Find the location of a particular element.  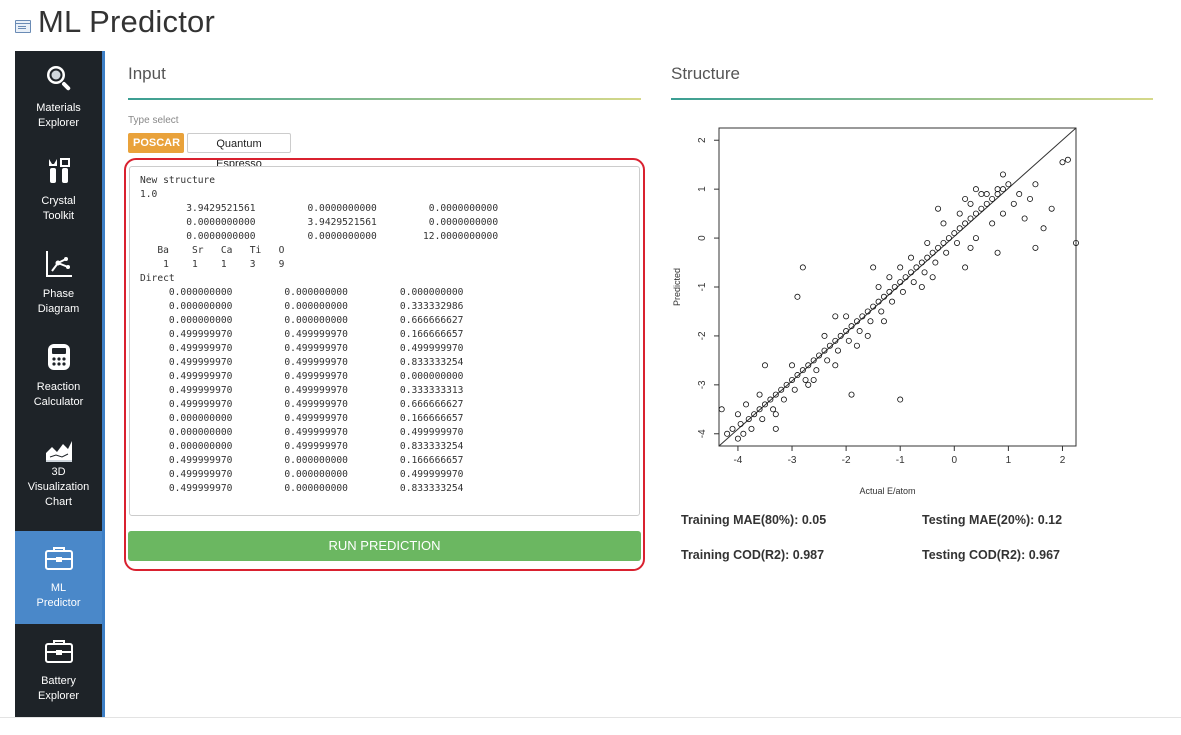

testing-cod: Testing COD(R2): 0.967 is located at coordinates (991, 555).